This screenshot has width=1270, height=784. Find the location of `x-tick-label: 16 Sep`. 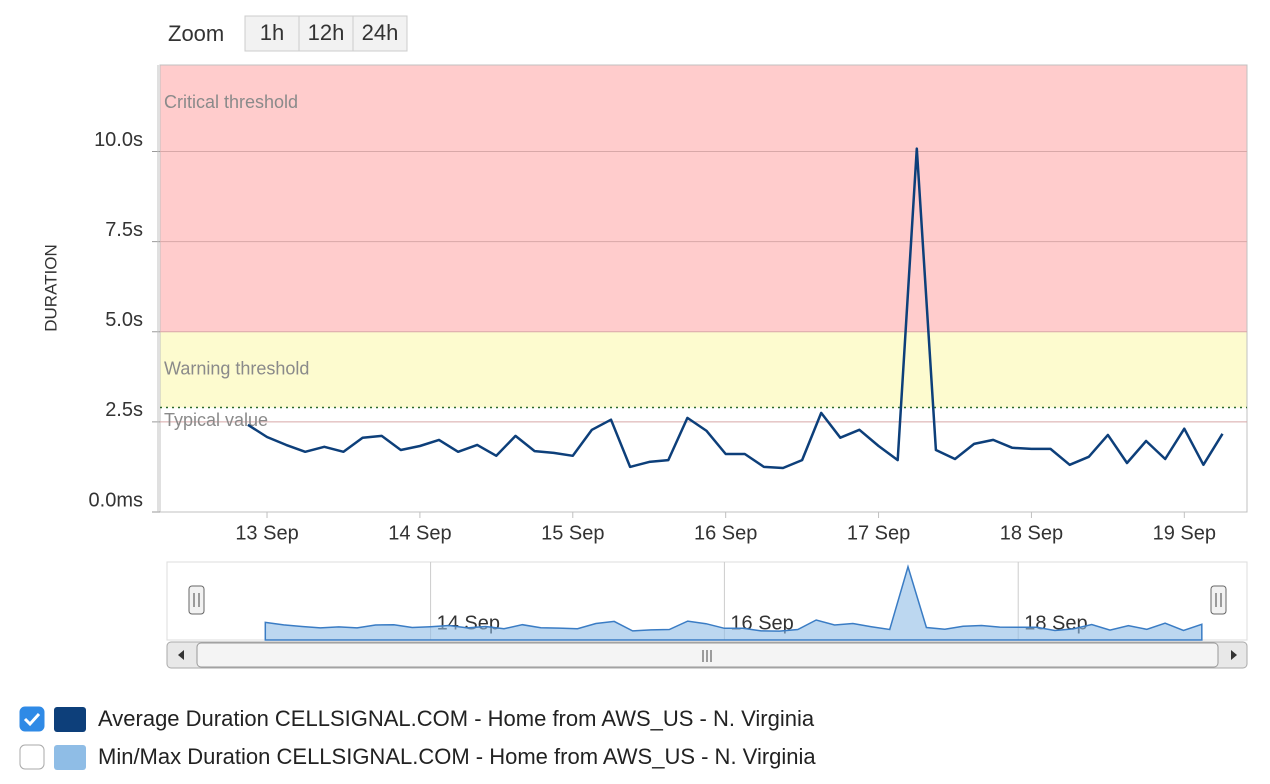

x-tick-label: 16 Sep is located at coordinates (725, 533).